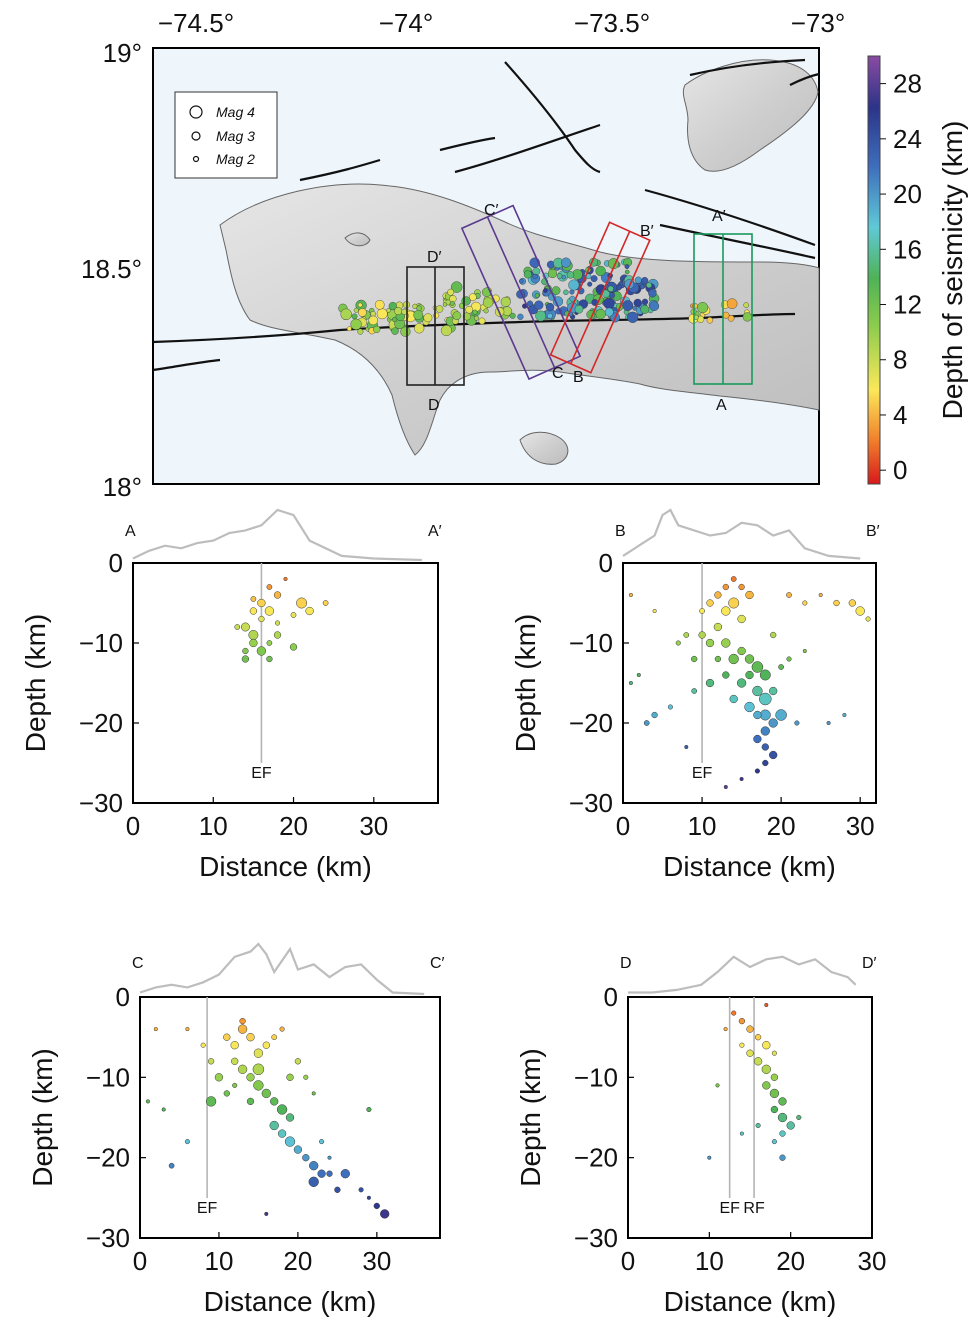  I want to click on section-A-ytick-label: 0, so click(116, 563).